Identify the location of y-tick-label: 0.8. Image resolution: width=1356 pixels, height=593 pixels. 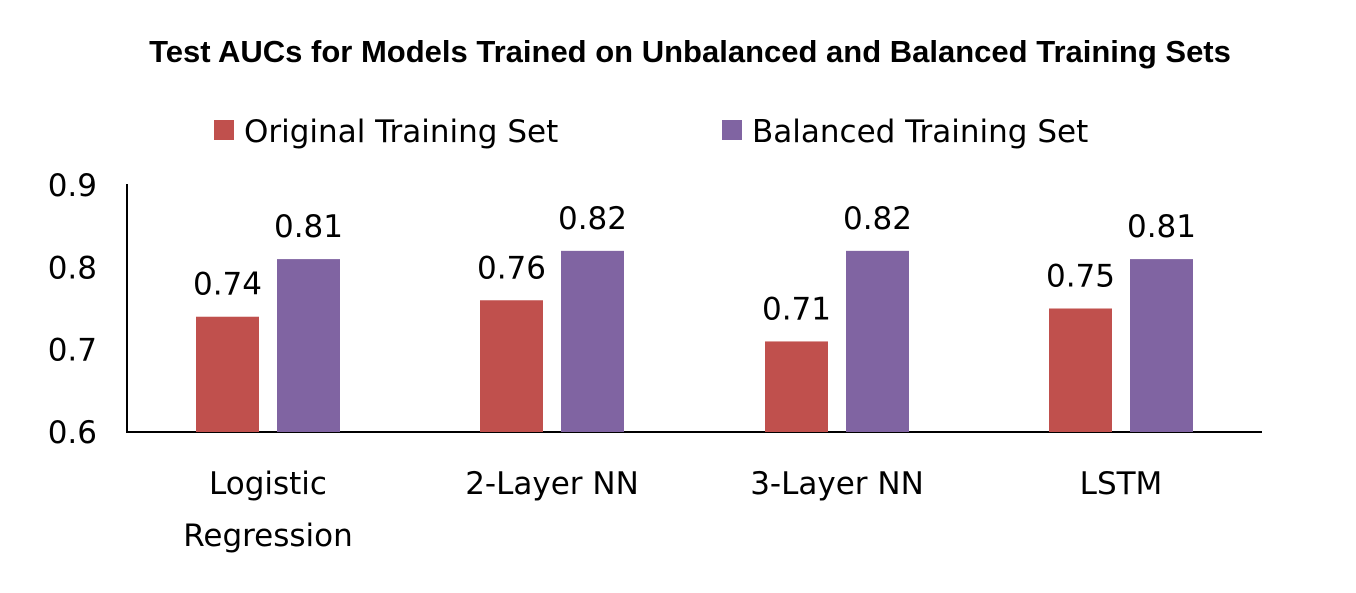
(72, 268).